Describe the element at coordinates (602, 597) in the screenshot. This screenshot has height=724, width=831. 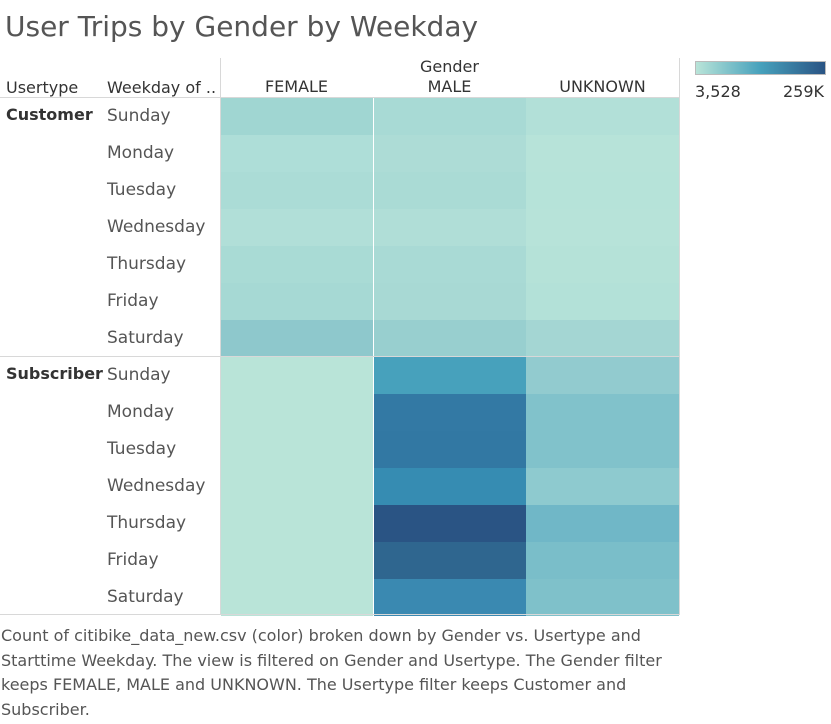
I see `heatmap-cell-subscriber-saturday-unknown` at that location.